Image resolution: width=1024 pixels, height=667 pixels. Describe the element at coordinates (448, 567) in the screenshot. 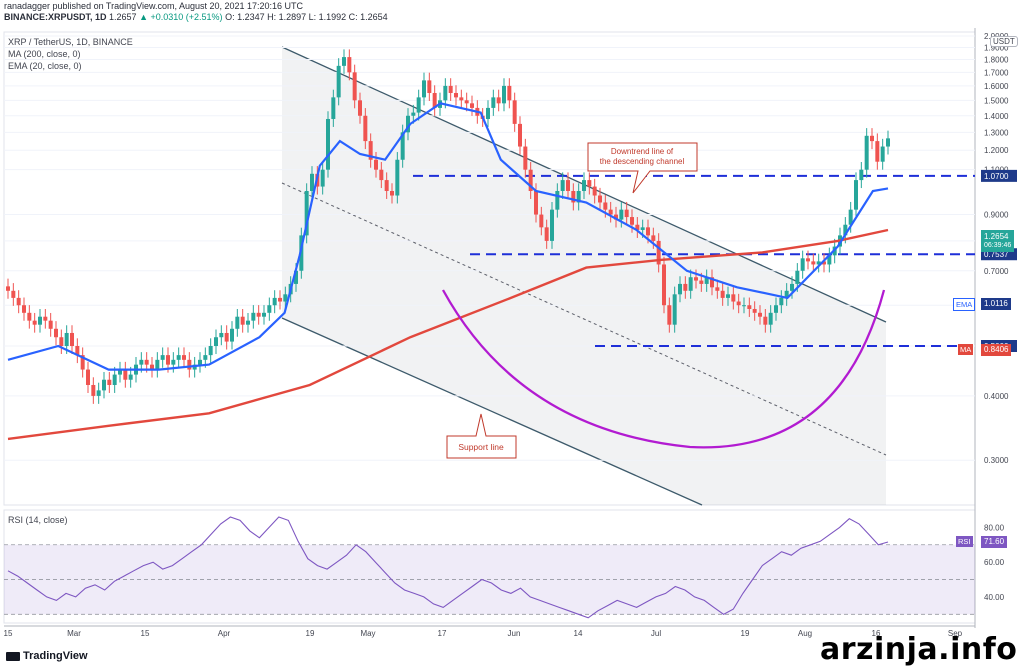

I see `rsi-line` at that location.